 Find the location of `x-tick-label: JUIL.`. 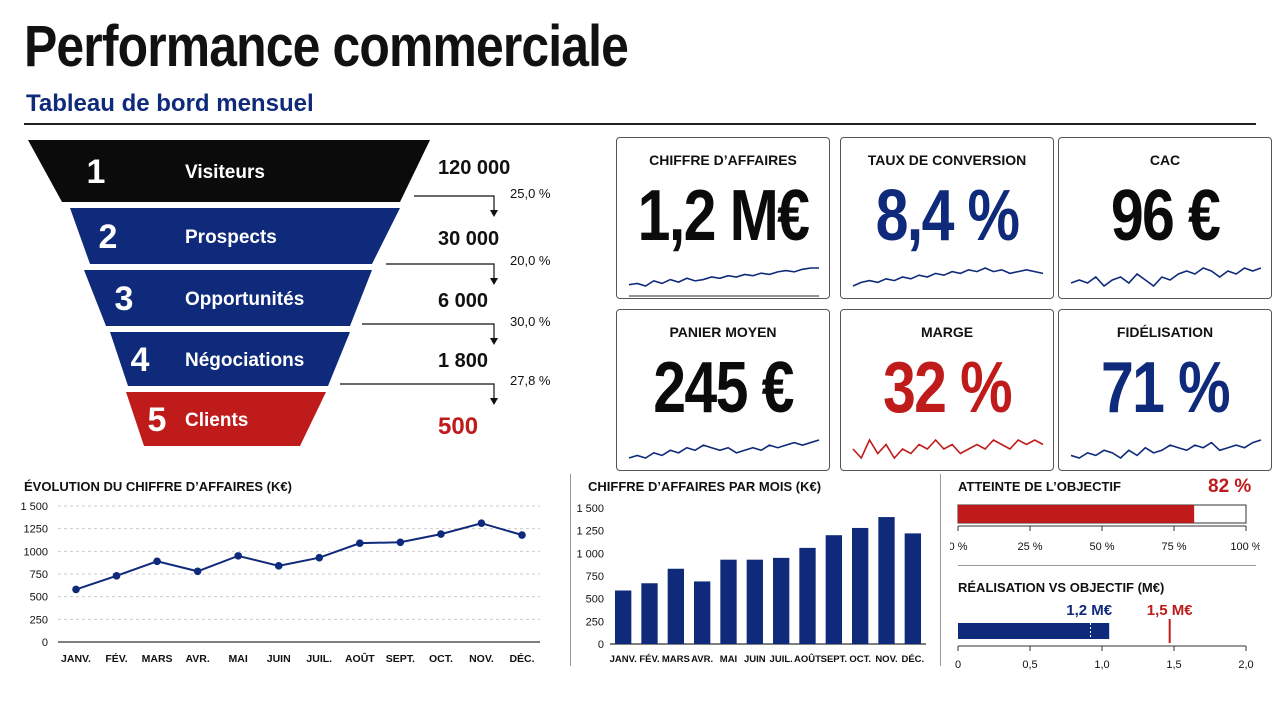

x-tick-label: JUIL. is located at coordinates (781, 659).